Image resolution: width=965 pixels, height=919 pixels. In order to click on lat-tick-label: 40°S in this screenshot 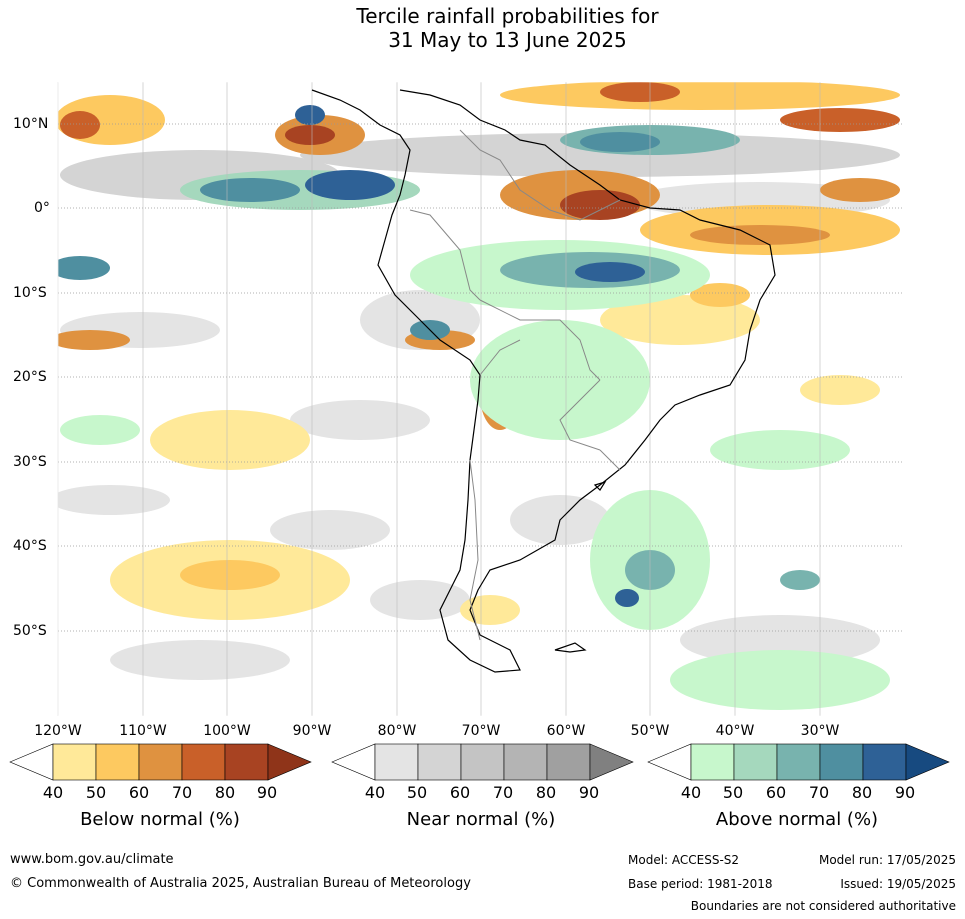, I will do `click(30, 546)`.